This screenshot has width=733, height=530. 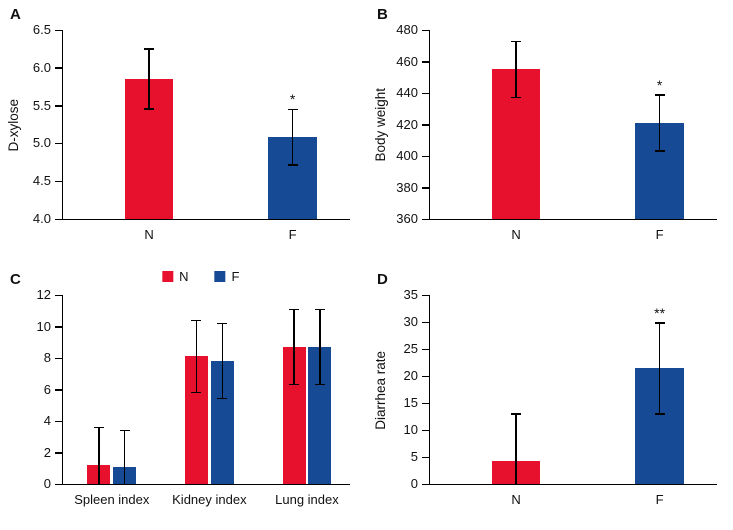 What do you see at coordinates (407, 156) in the screenshot?
I see `y-tick-label: 400` at bounding box center [407, 156].